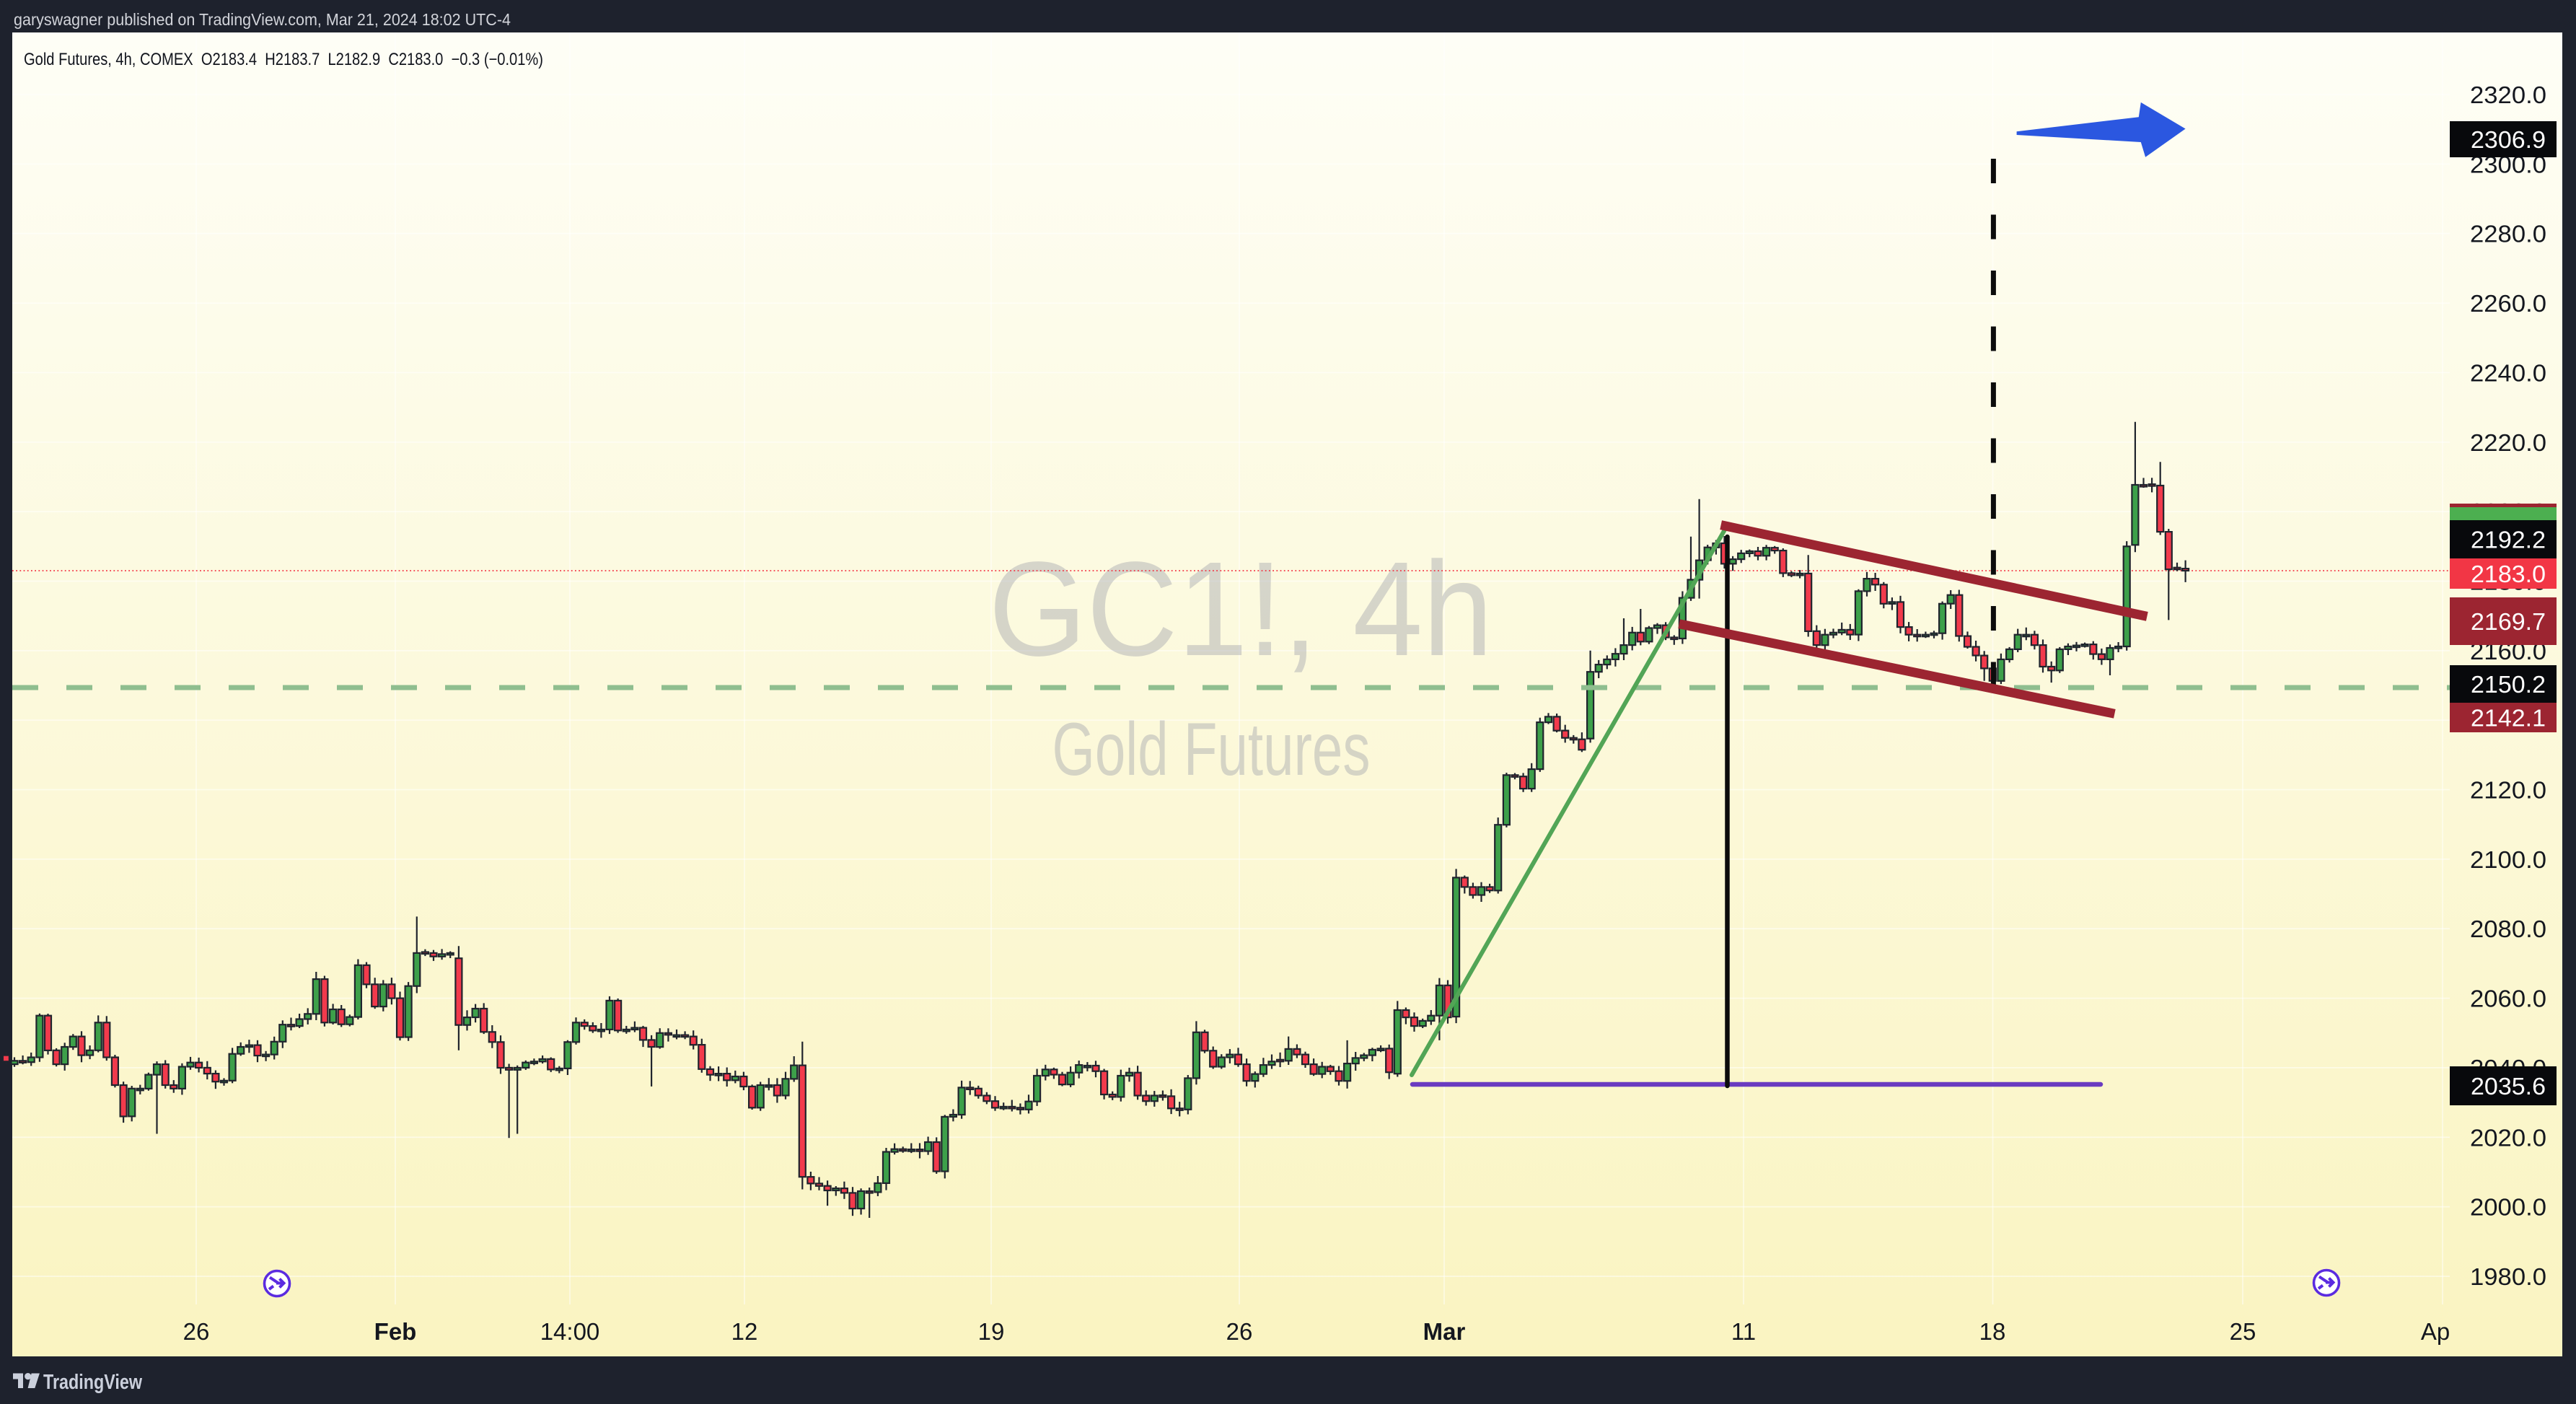 The image size is (2576, 1404). Describe the element at coordinates (2508, 234) in the screenshot. I see `svg-text: 2280.0` at that location.